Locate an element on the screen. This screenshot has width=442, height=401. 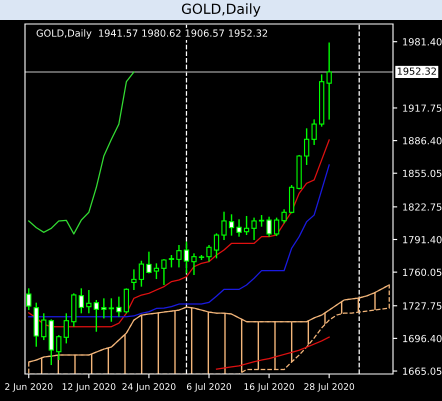
y-tick-label: 1917.75 is located at coordinates (422, 108).